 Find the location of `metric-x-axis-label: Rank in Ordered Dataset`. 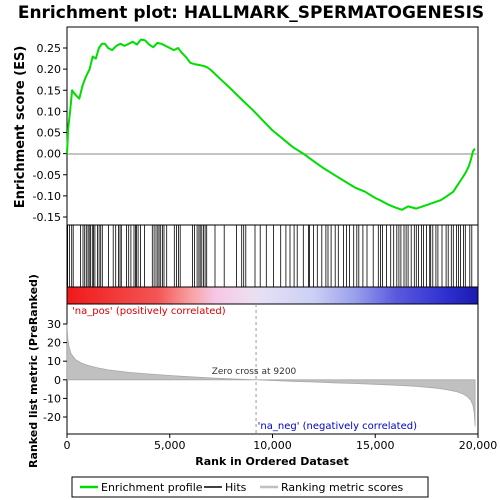

metric-x-axis-label: Rank in Ordered Dataset is located at coordinates (272, 461).